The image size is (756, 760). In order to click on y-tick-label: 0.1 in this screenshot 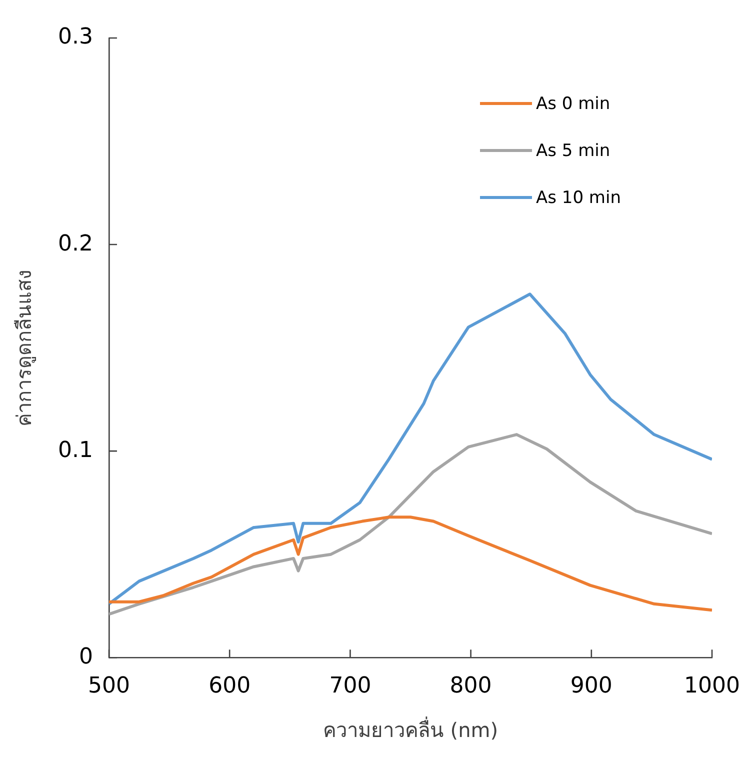, I will do `click(75, 450)`.